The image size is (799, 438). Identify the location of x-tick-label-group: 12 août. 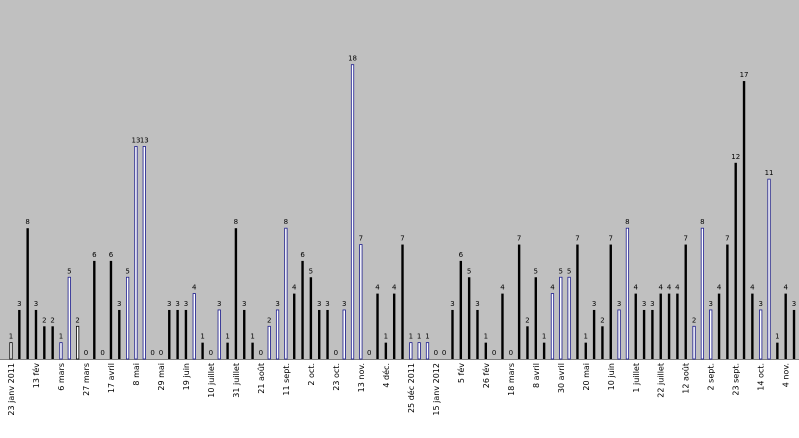
(686, 378).